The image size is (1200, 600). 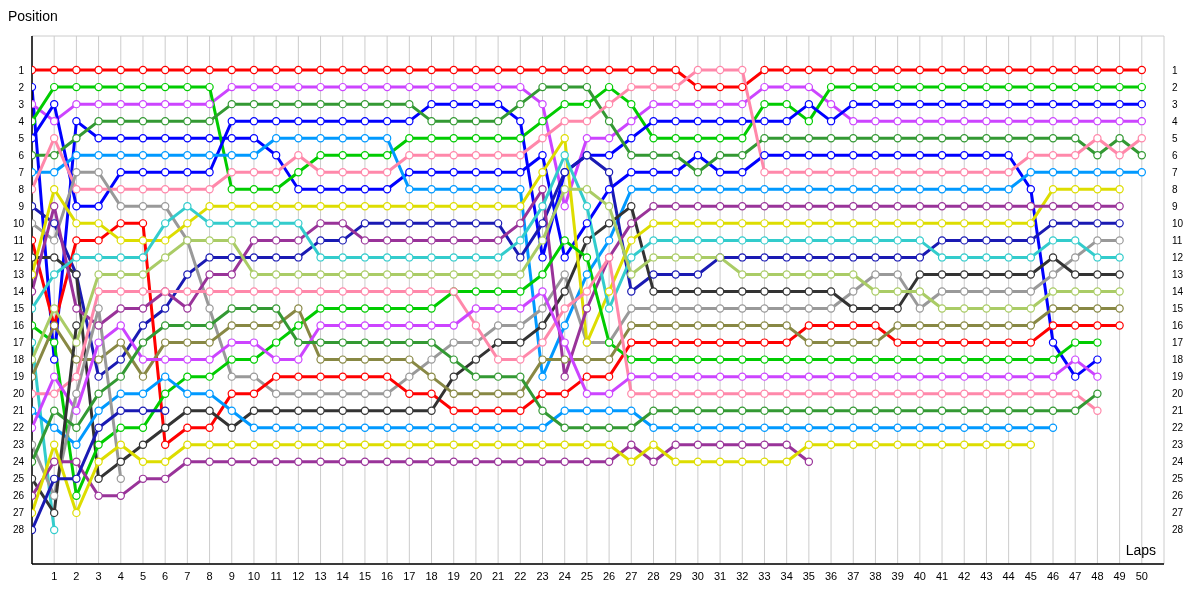 I want to click on y-tick-label: 3, so click(x=21, y=104).